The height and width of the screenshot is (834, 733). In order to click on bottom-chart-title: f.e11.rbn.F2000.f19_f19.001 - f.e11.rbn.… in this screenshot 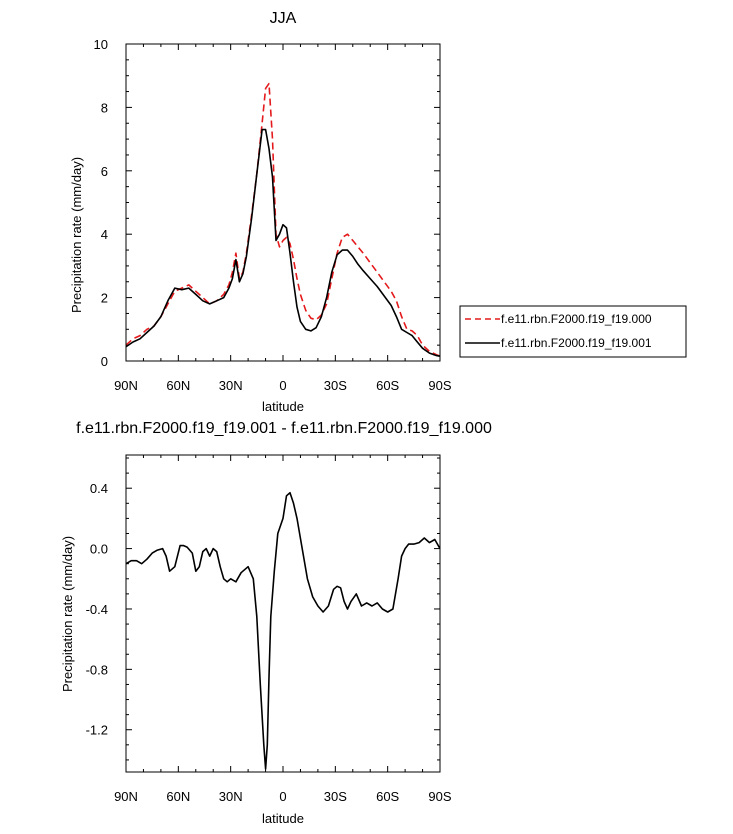, I will do `click(284, 428)`.